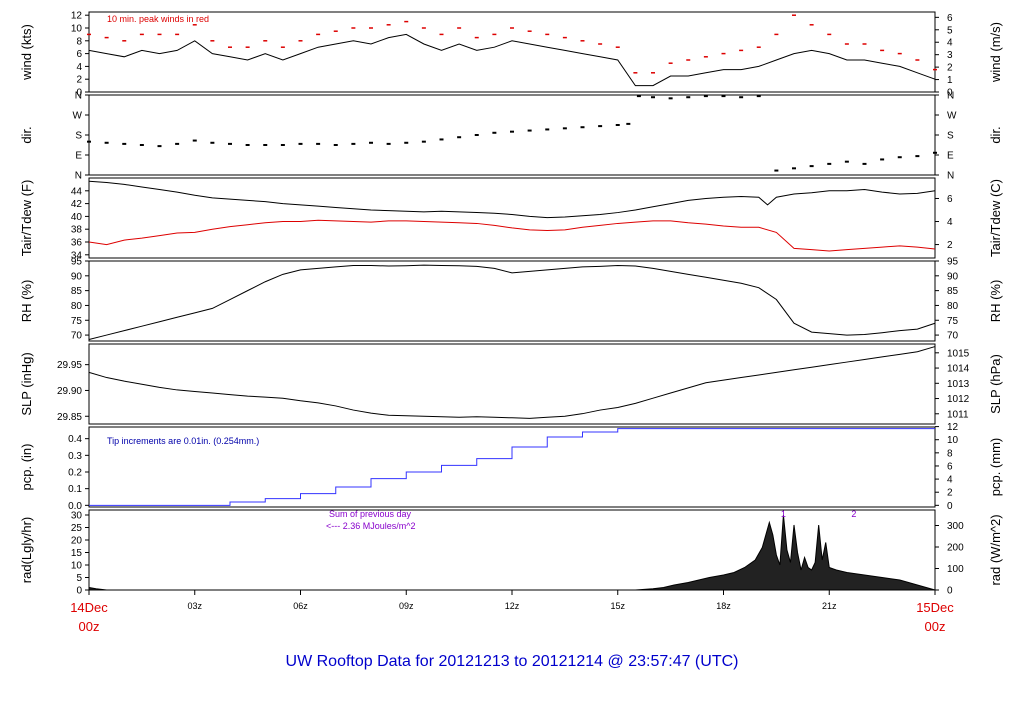 The height and width of the screenshot is (705, 1024). Describe the element at coordinates (26, 550) in the screenshot. I see `left-axis-label: rad(Lgly/hr)` at that location.